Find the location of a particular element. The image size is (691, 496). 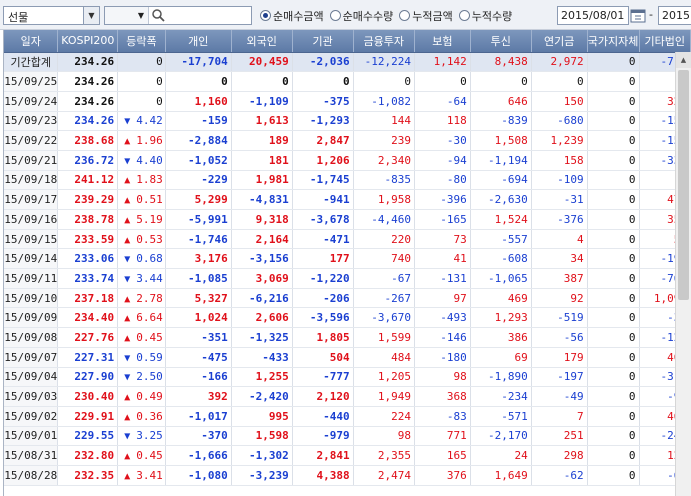

value-cell: 98 is located at coordinates (442, 377).